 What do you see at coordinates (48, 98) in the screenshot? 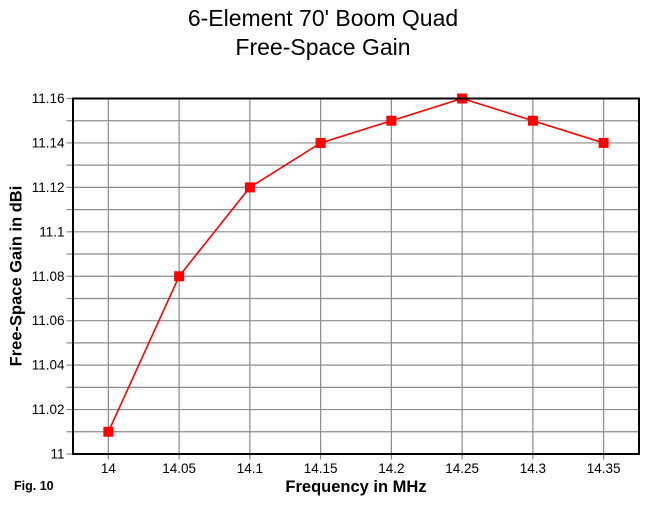
I see `y-tick-label: 11.16` at bounding box center [48, 98].